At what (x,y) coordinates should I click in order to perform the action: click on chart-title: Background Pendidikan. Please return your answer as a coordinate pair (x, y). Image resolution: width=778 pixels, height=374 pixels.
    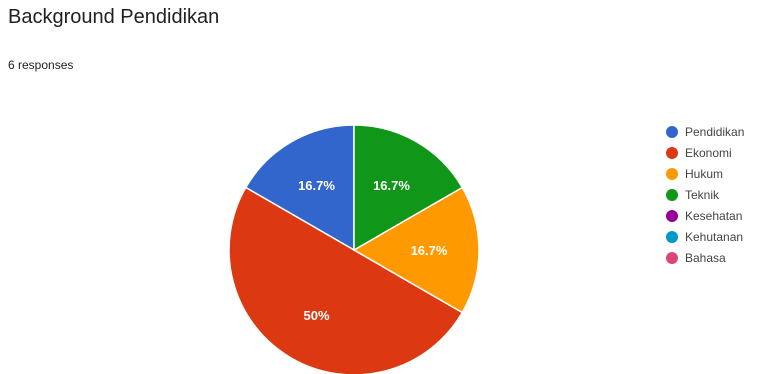
    Looking at the image, I should click on (114, 17).